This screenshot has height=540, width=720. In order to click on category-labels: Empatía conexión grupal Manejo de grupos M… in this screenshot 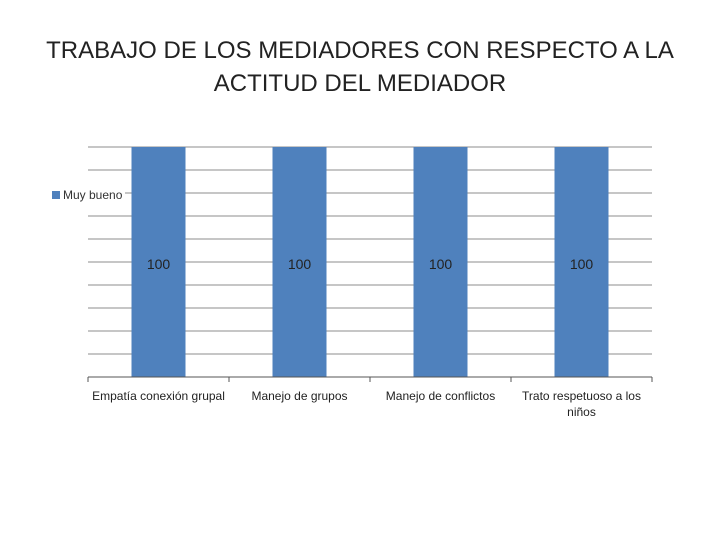, I will do `click(366, 404)`.